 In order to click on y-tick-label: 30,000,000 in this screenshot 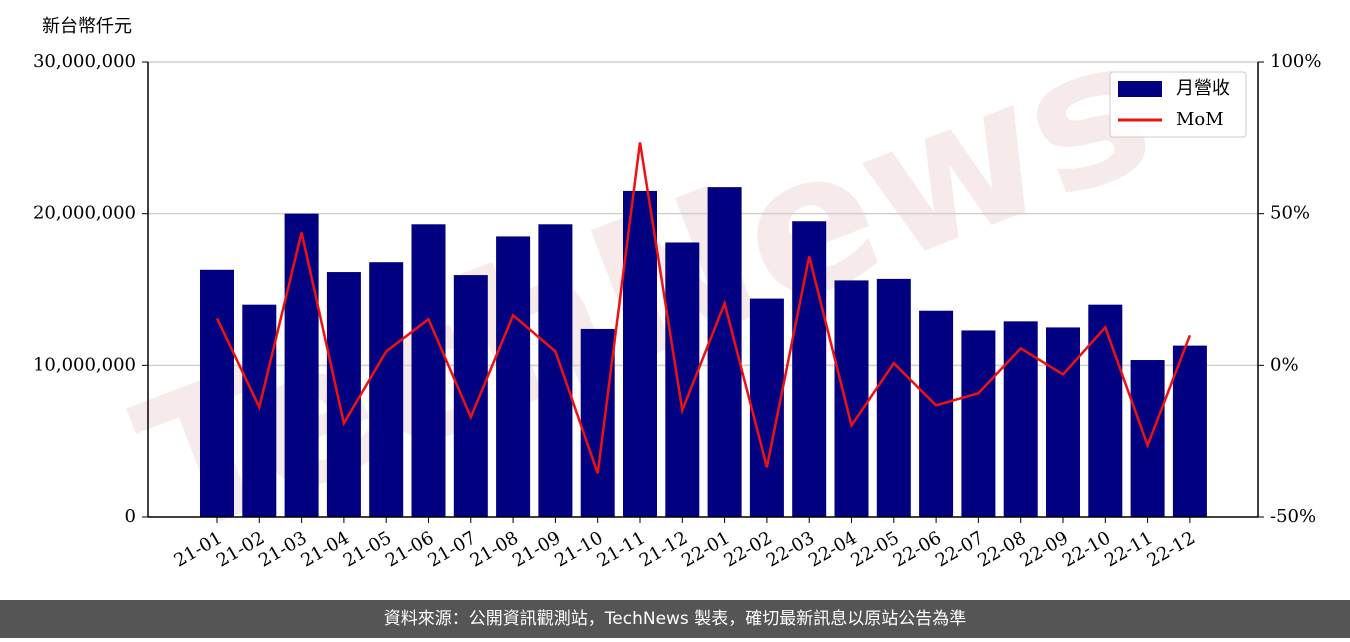, I will do `click(84, 61)`.